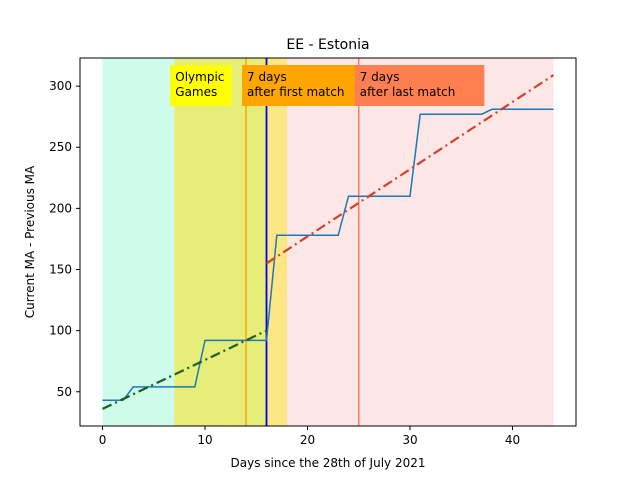 The width and height of the screenshot is (640, 480). Describe the element at coordinates (196, 92) in the screenshot. I see `annotation-text-0-1: Games` at that location.